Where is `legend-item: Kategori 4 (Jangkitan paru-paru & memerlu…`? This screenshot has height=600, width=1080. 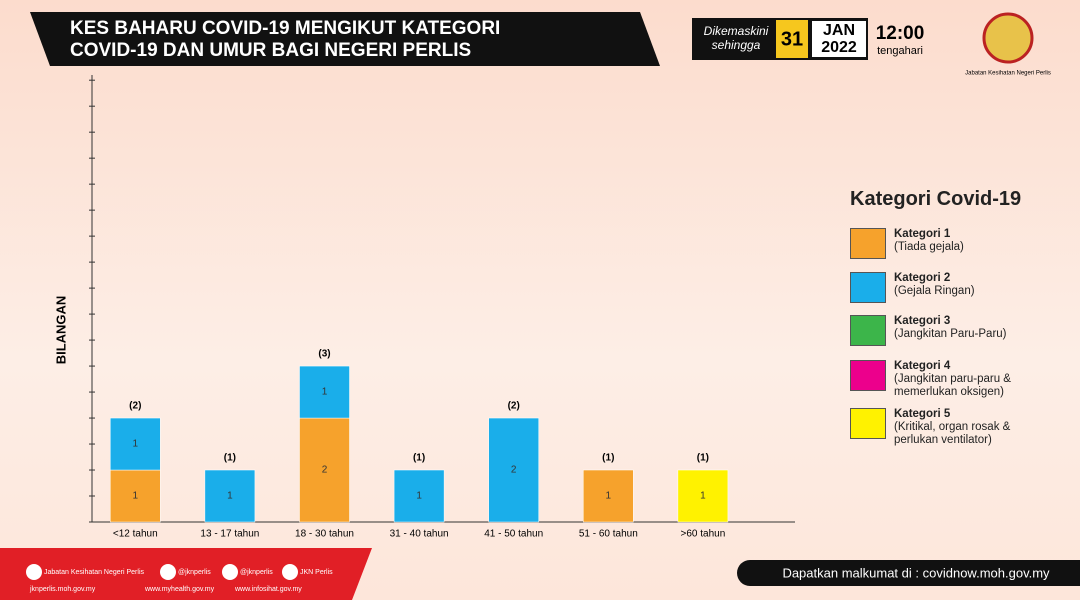
legend-item: Kategori 4 (Jangkitan paru-paru & memerlu… is located at coordinates (965, 380).